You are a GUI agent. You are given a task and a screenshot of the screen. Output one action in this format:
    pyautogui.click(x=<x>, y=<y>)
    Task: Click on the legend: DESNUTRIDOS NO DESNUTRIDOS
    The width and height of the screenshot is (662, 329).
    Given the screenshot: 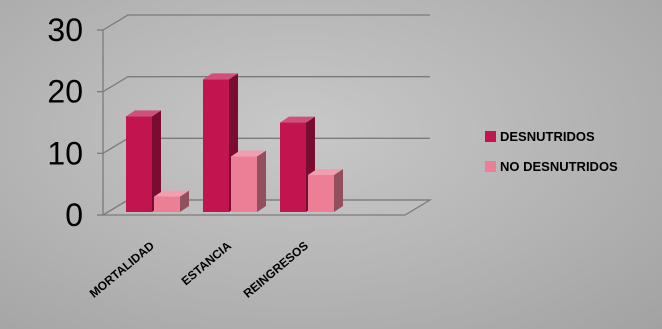 What is the action you would take?
    pyautogui.click(x=551, y=151)
    